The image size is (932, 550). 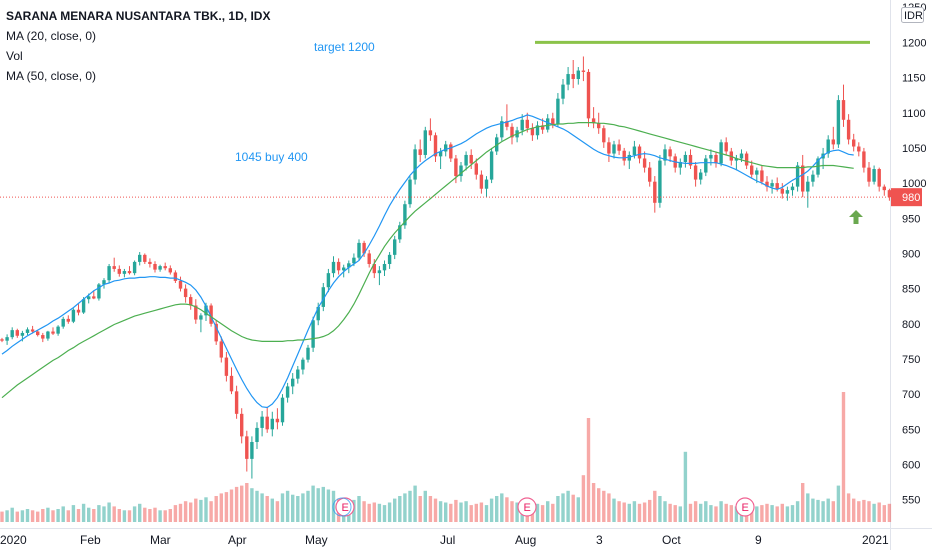 What do you see at coordinates (14, 56) in the screenshot?
I see `volume-label: Vol` at bounding box center [14, 56].